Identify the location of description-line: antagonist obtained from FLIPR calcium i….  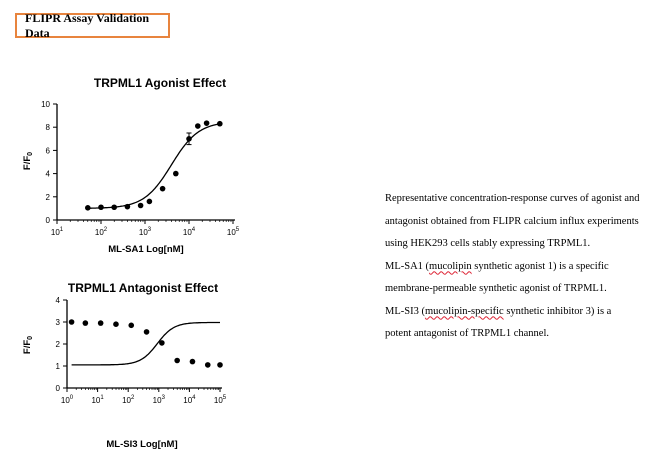
(512, 221).